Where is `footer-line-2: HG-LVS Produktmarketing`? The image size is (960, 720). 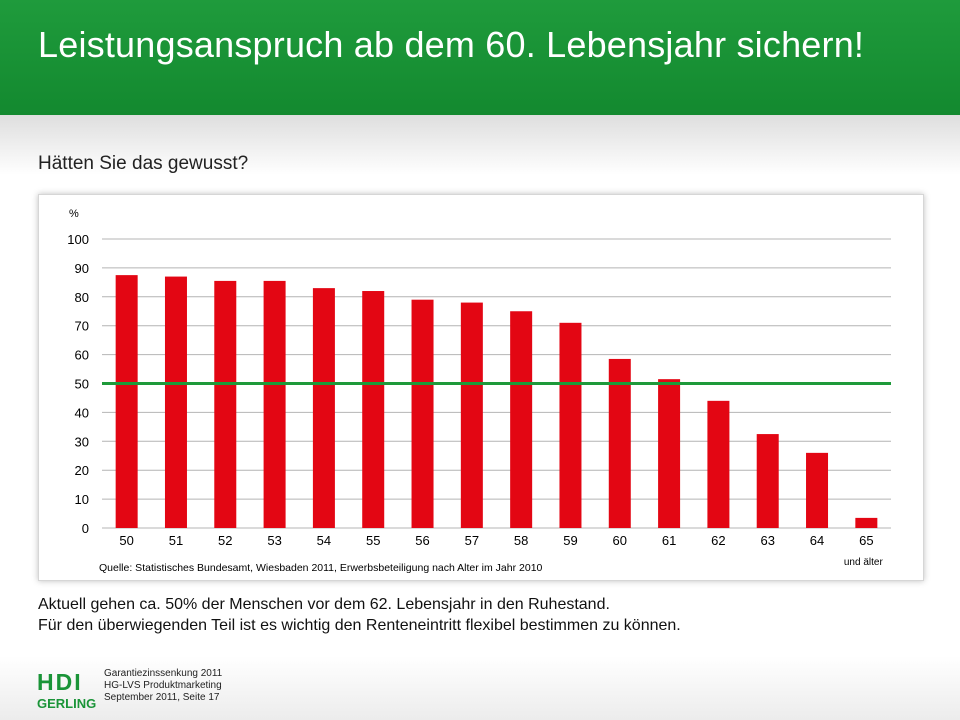
footer-line-2: HG-LVS Produktmarketing is located at coordinates (163, 685).